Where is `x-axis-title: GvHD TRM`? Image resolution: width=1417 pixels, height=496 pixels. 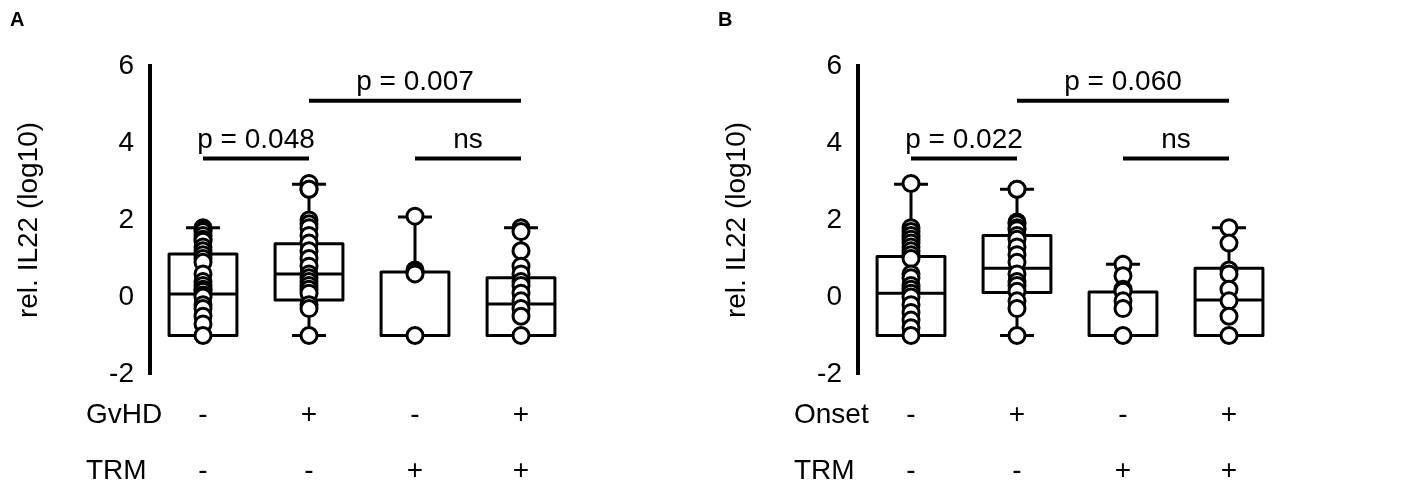
x-axis-title: GvHD TRM is located at coordinates (124, 441).